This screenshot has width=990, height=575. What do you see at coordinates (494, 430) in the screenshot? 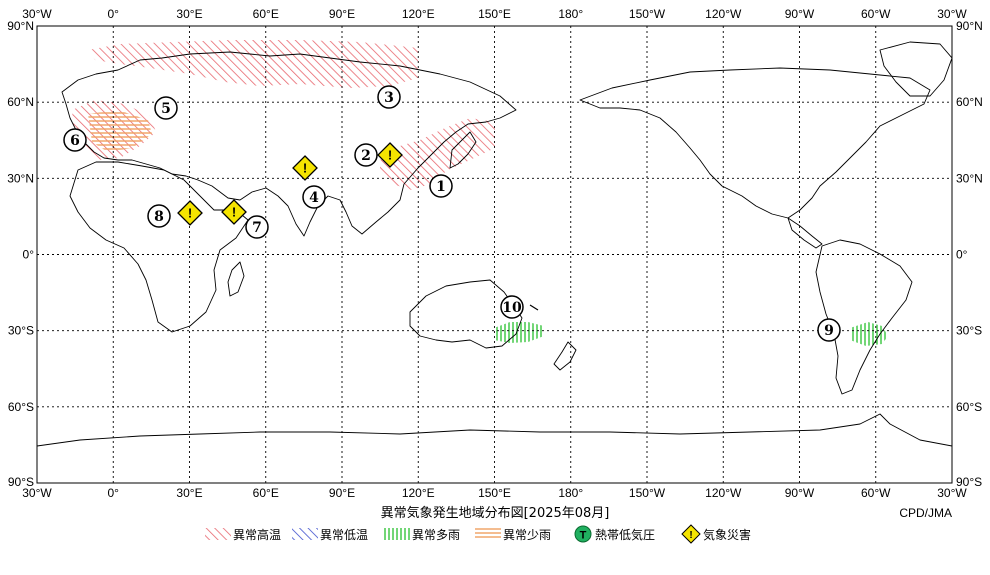
I see `coast-antarctica` at bounding box center [494, 430].